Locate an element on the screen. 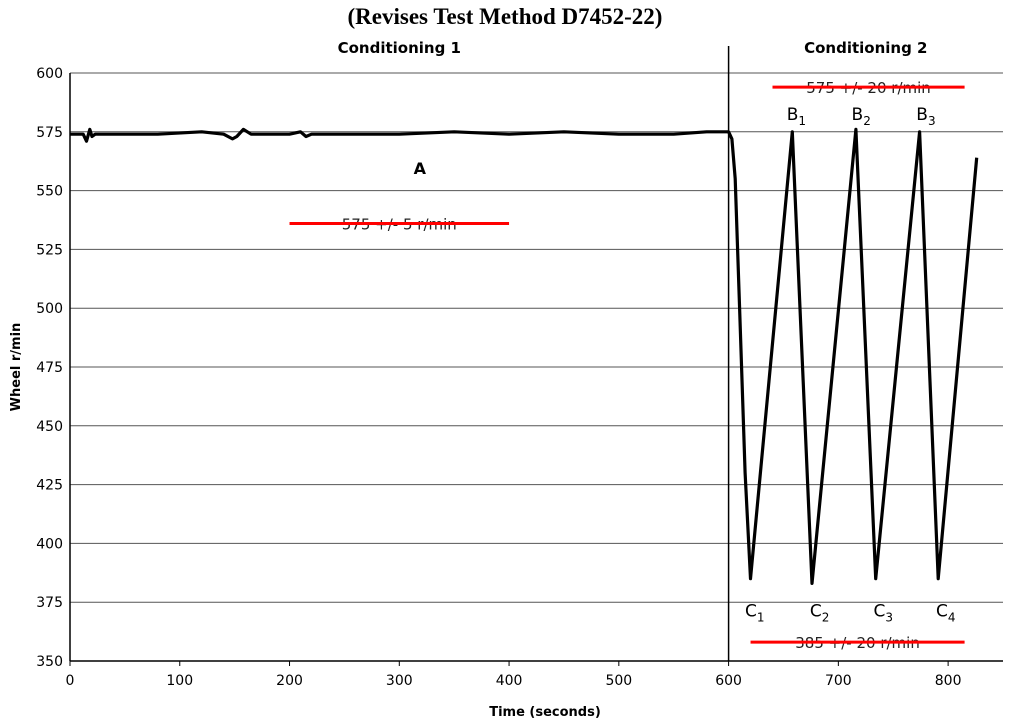  y-tick-label: 425 is located at coordinates (49, 486).